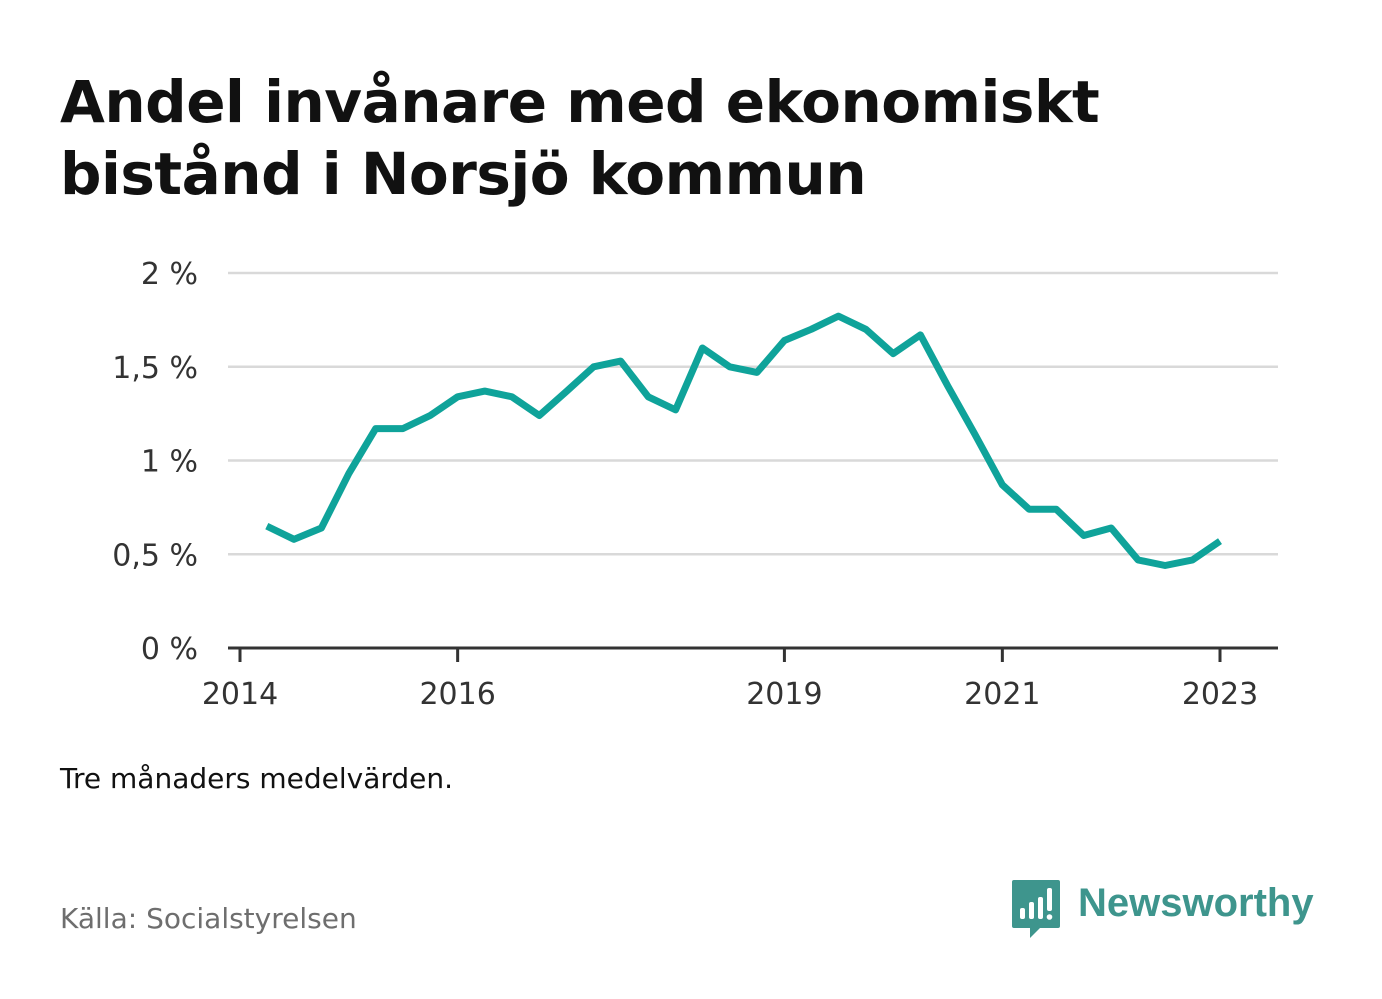 The image size is (1382, 999). What do you see at coordinates (730, 694) in the screenshot?
I see `x-axis-labels: 2014 2016 2019 2021 2023` at bounding box center [730, 694].